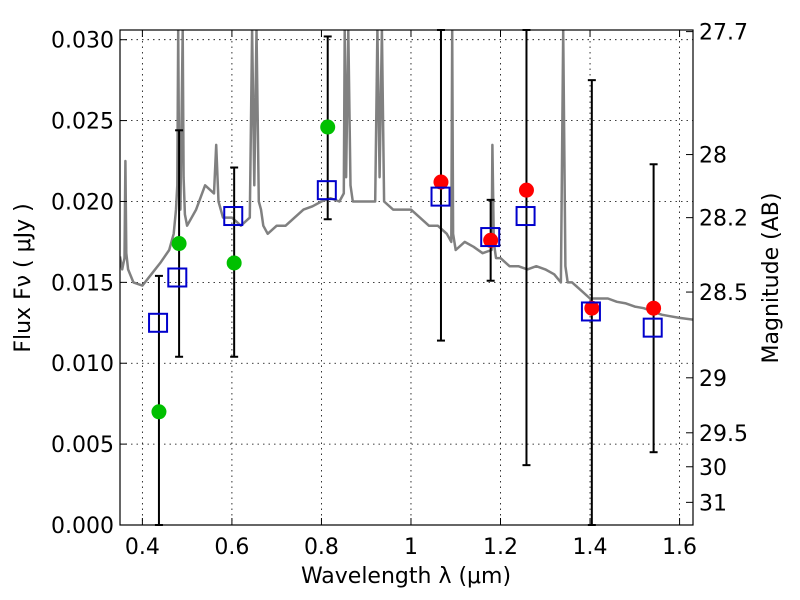 The height and width of the screenshot is (600, 800). What do you see at coordinates (679, 547) in the screenshot?
I see `x-tick-label: 1.6` at bounding box center [679, 547].